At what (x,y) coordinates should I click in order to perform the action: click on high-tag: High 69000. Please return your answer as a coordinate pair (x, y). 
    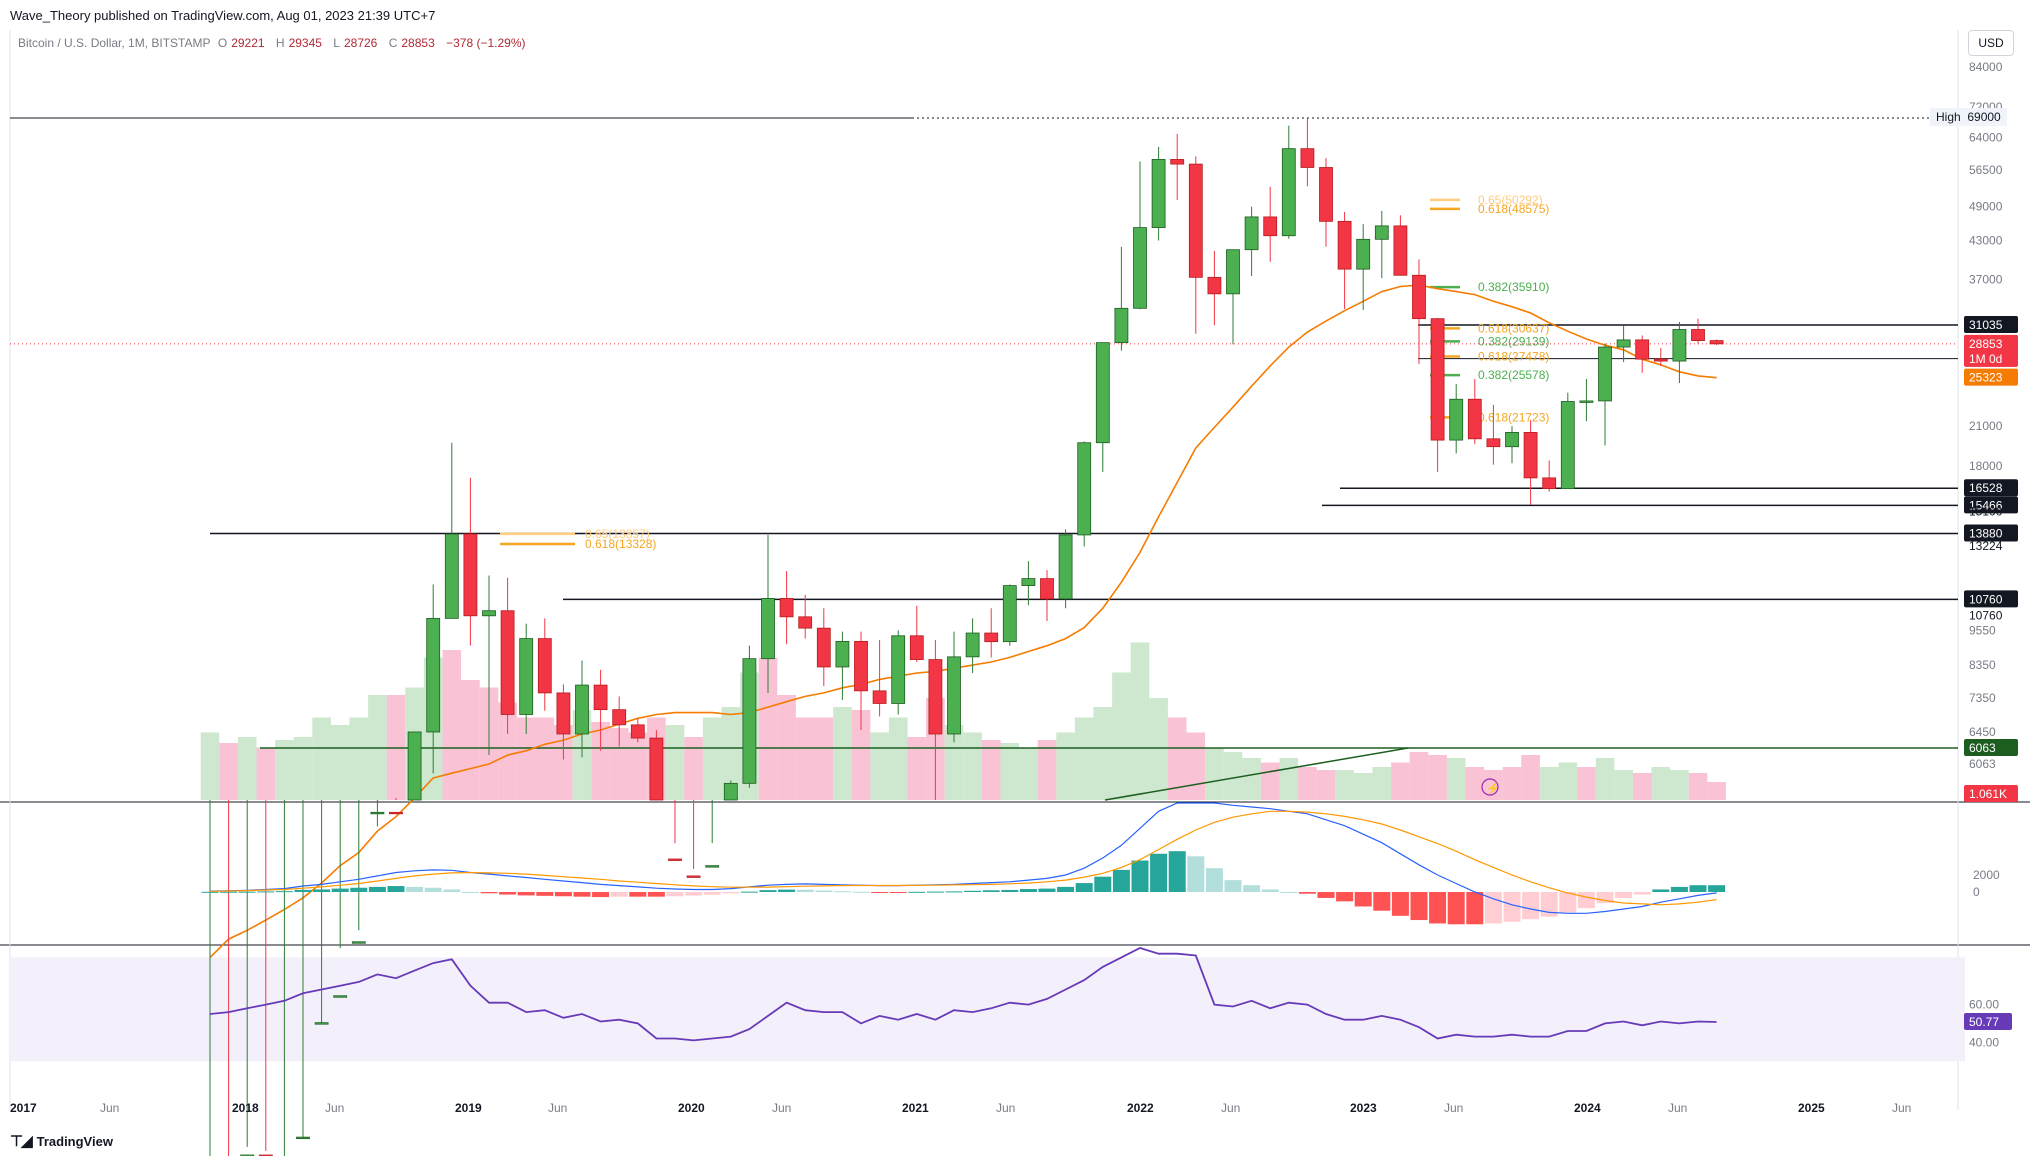
    Looking at the image, I should click on (1968, 117).